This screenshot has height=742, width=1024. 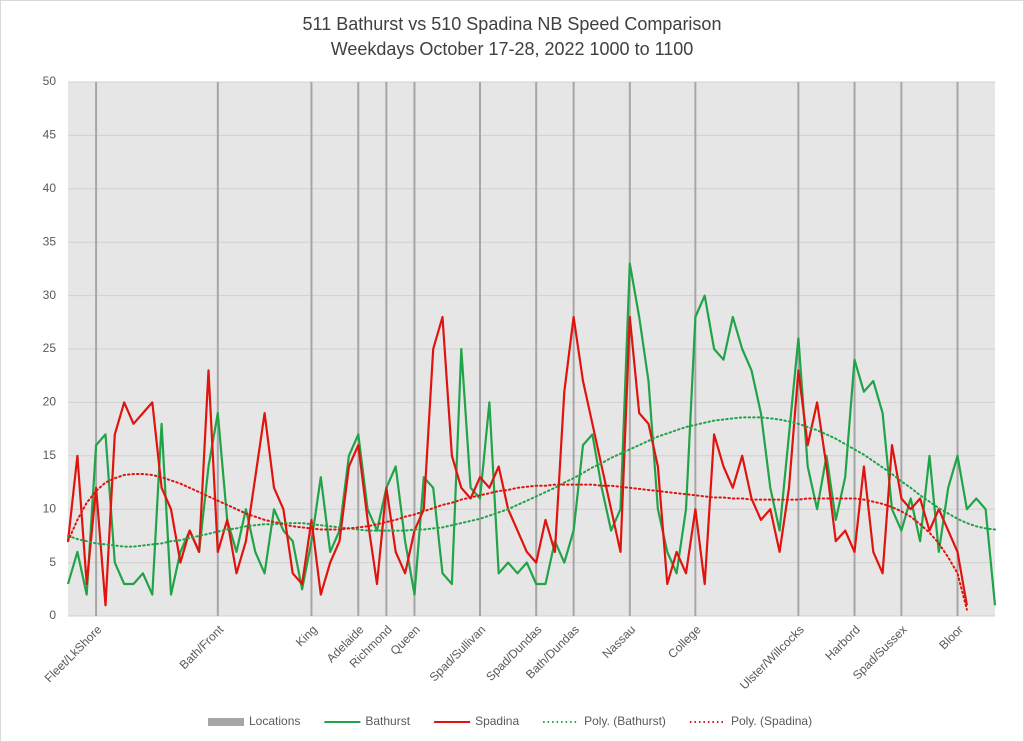 I want to click on legend-item: Spadina, so click(x=476, y=721).